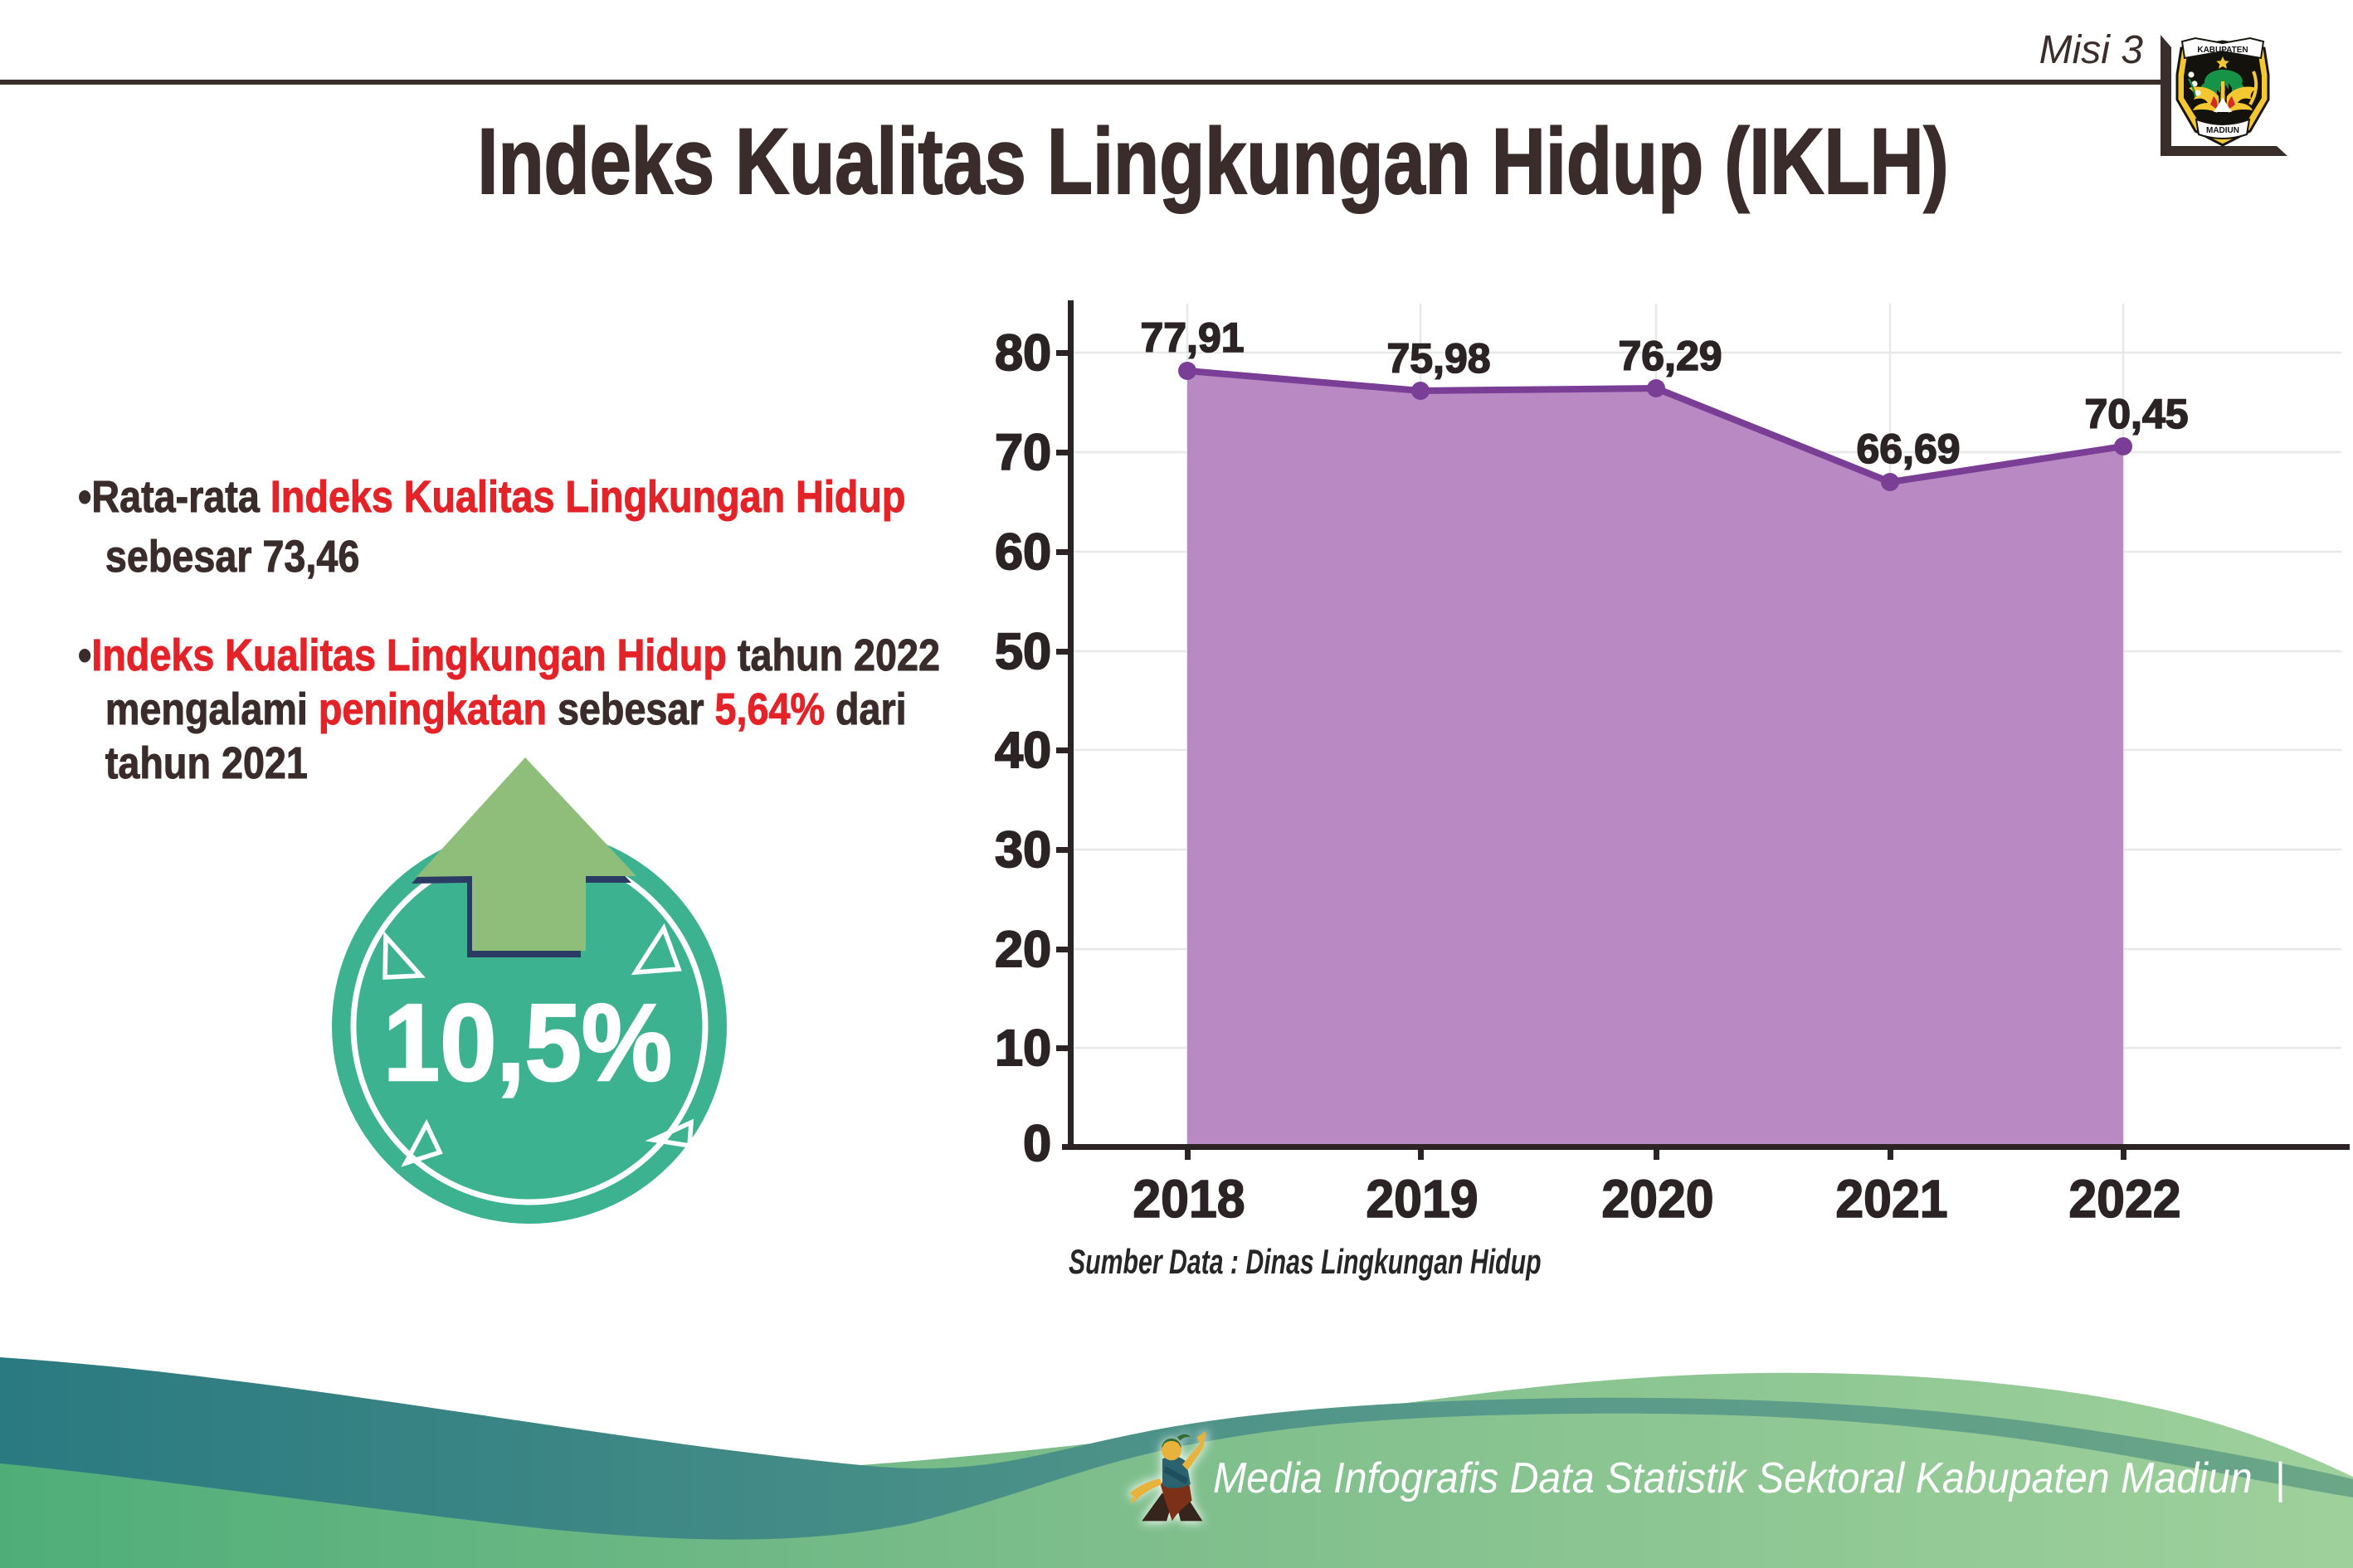  Describe the element at coordinates (1023, 1048) in the screenshot. I see `svg-text: 10` at that location.